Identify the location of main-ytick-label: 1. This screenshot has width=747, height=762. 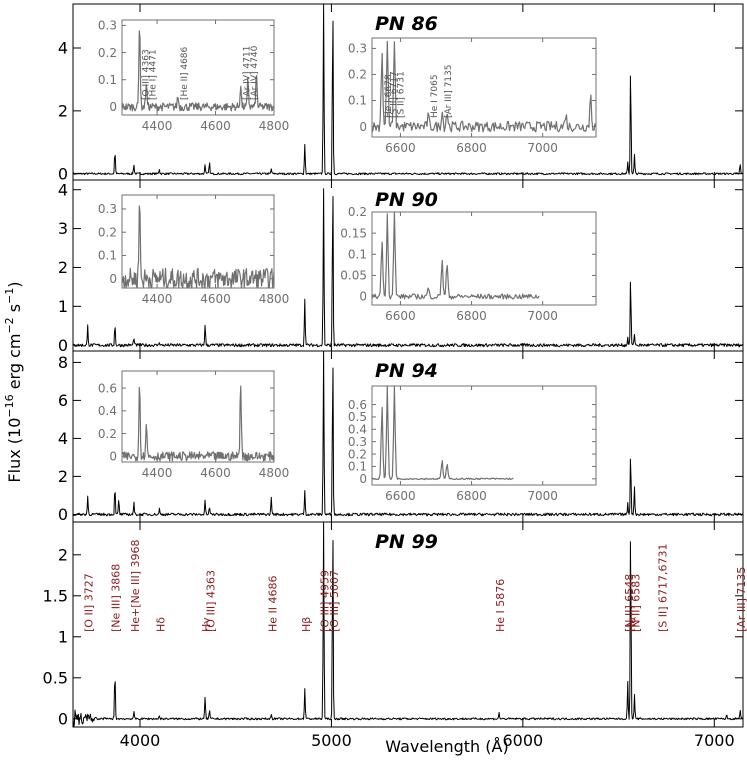
(63, 306).